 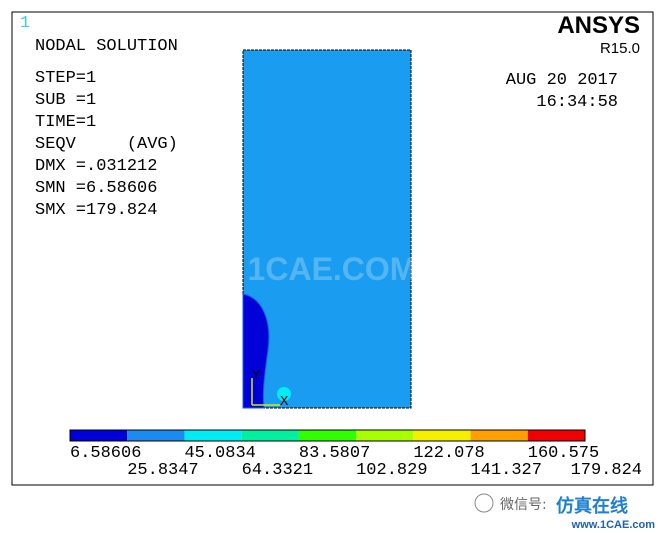 What do you see at coordinates (65, 122) in the screenshot?
I see `info-line: TIME=1` at bounding box center [65, 122].